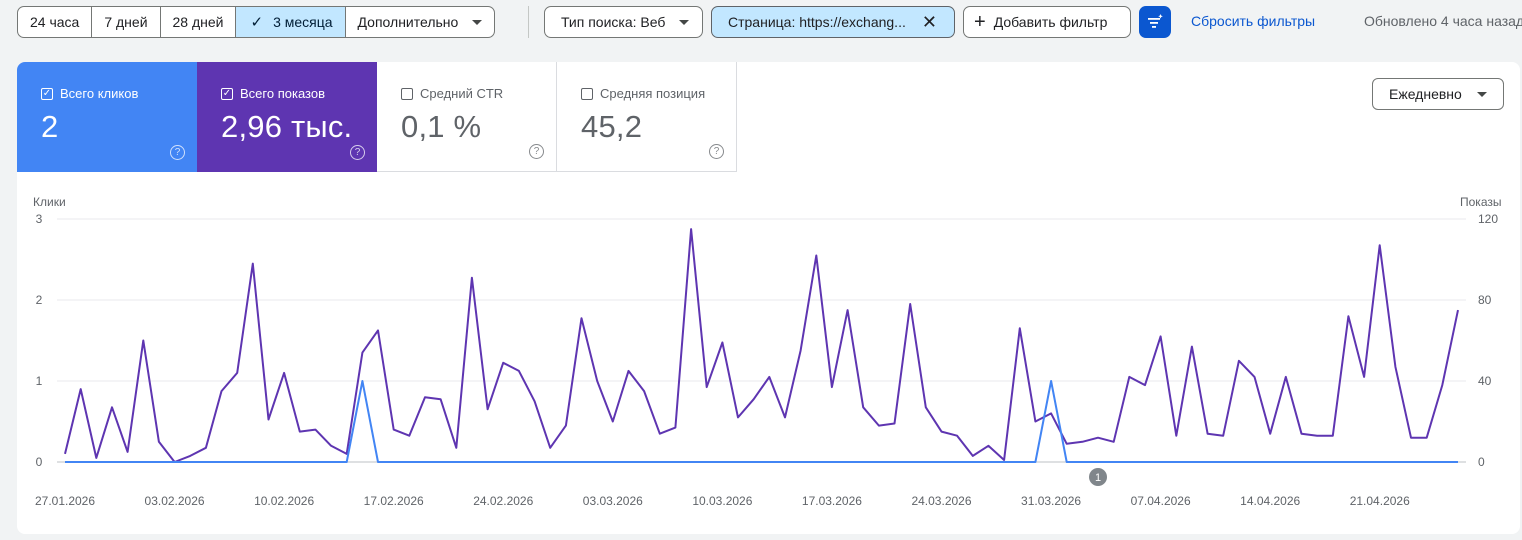 The image size is (1522, 540). Describe the element at coordinates (1270, 501) in the screenshot. I see `x-tick-label: 14.04.2026` at that location.